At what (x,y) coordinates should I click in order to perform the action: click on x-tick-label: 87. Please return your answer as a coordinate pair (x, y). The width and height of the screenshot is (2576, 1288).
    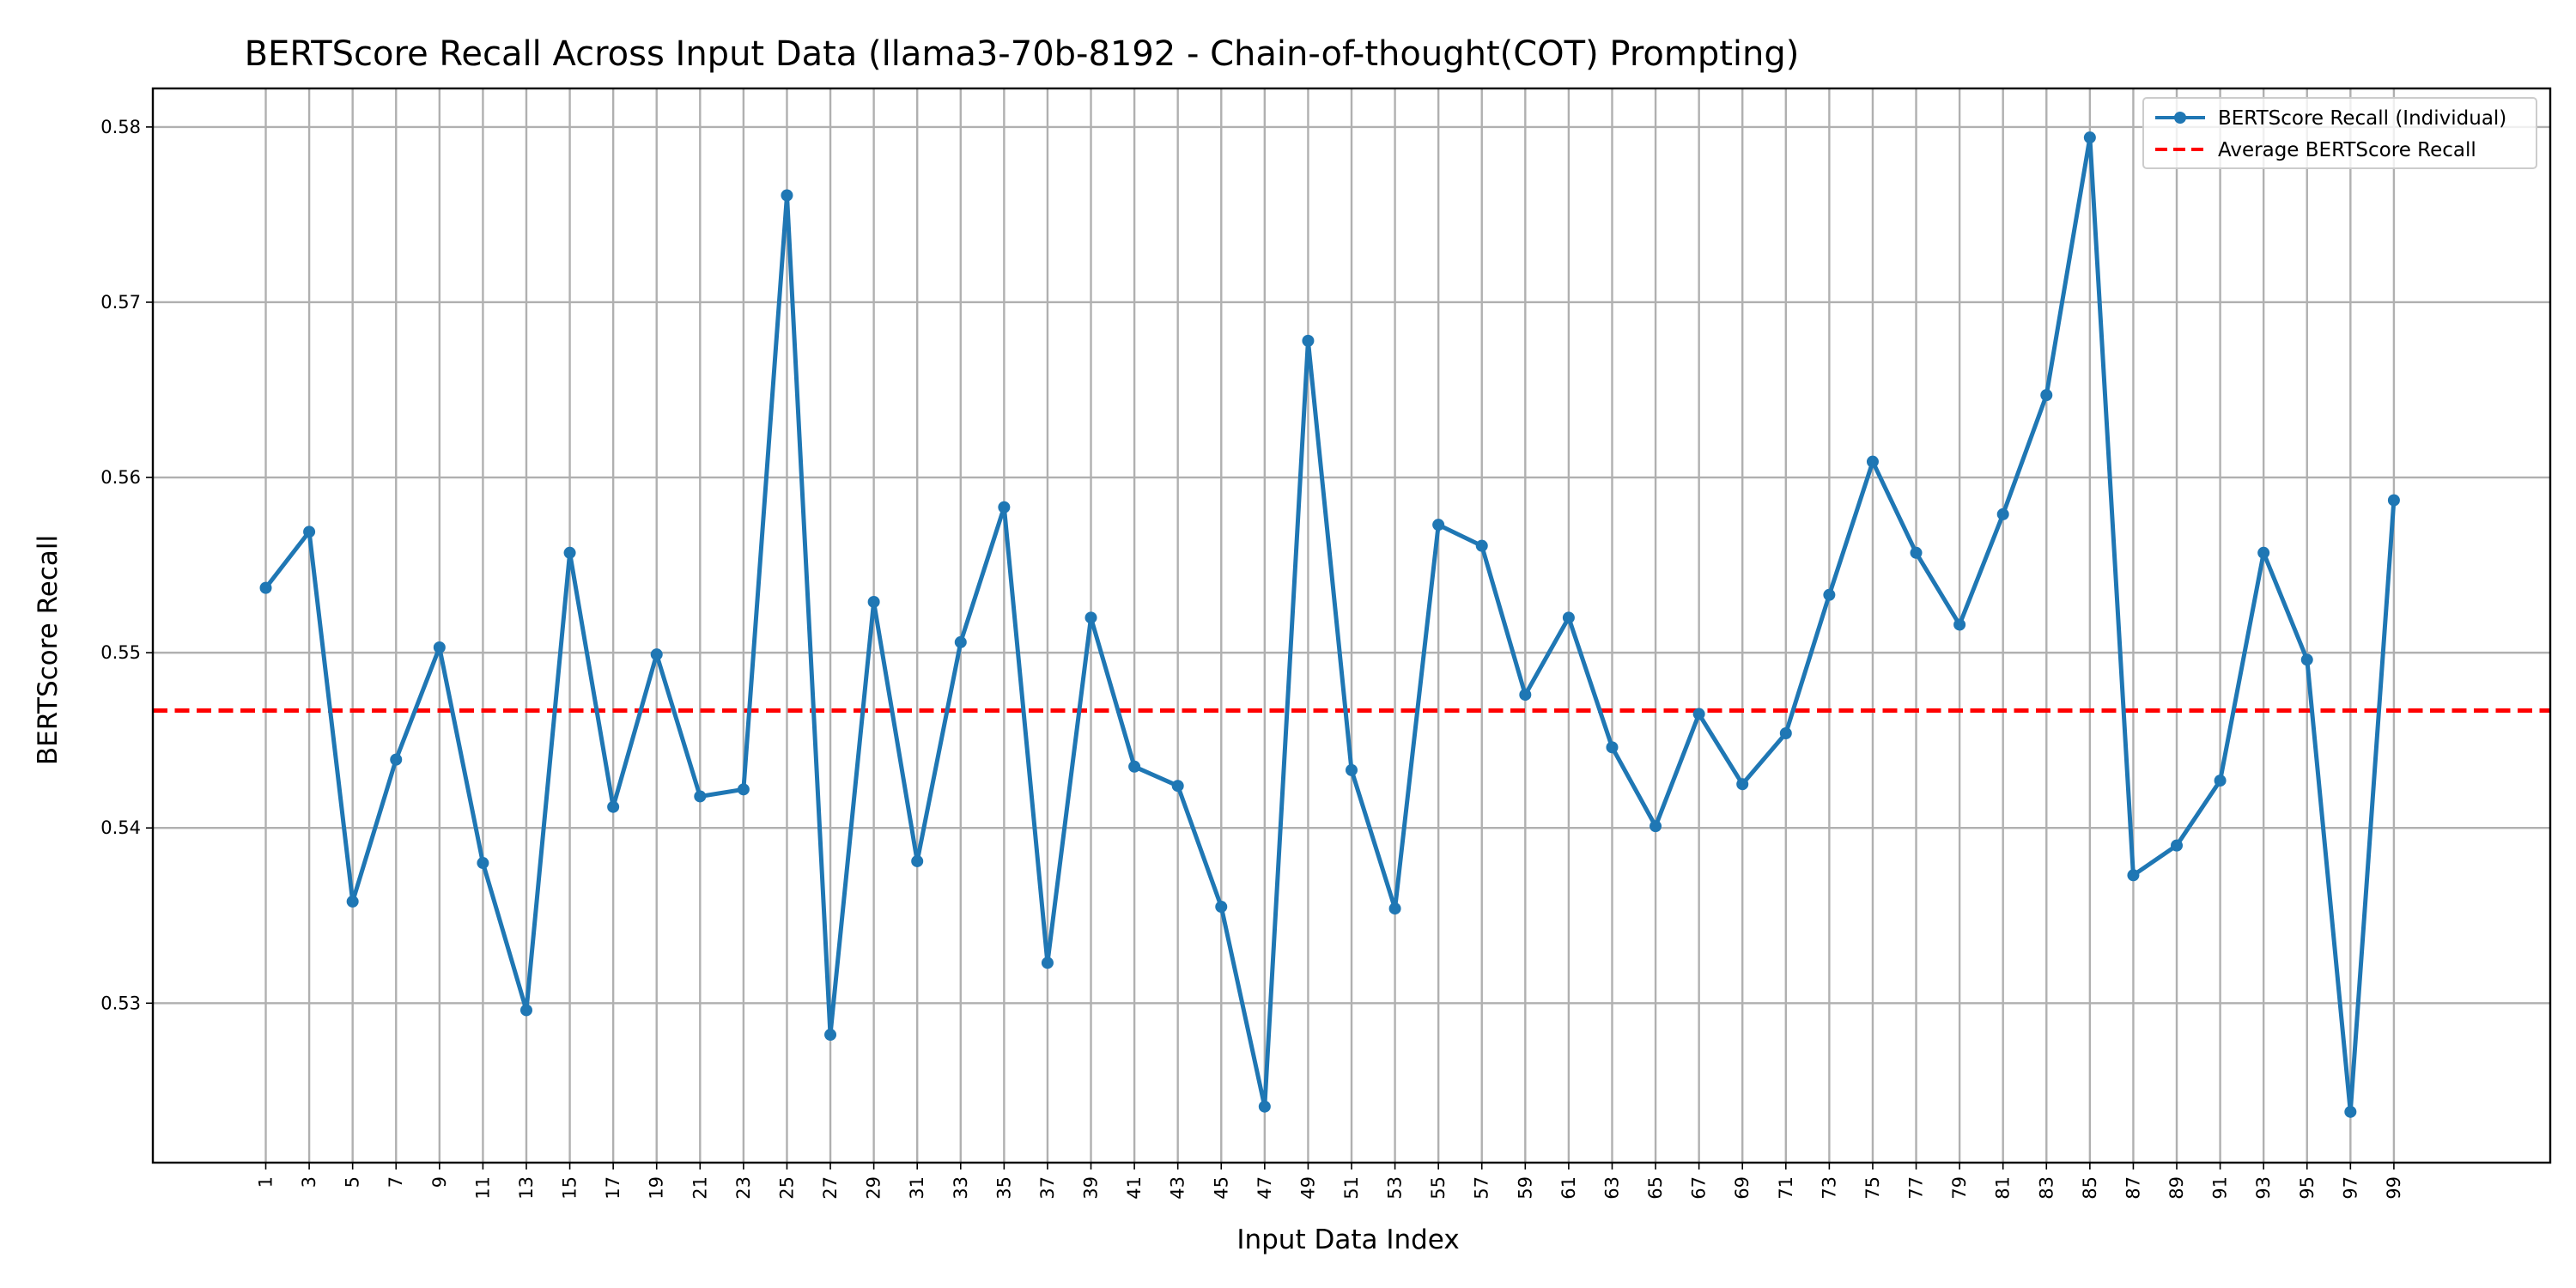
    Looking at the image, I should click on (2133, 1188).